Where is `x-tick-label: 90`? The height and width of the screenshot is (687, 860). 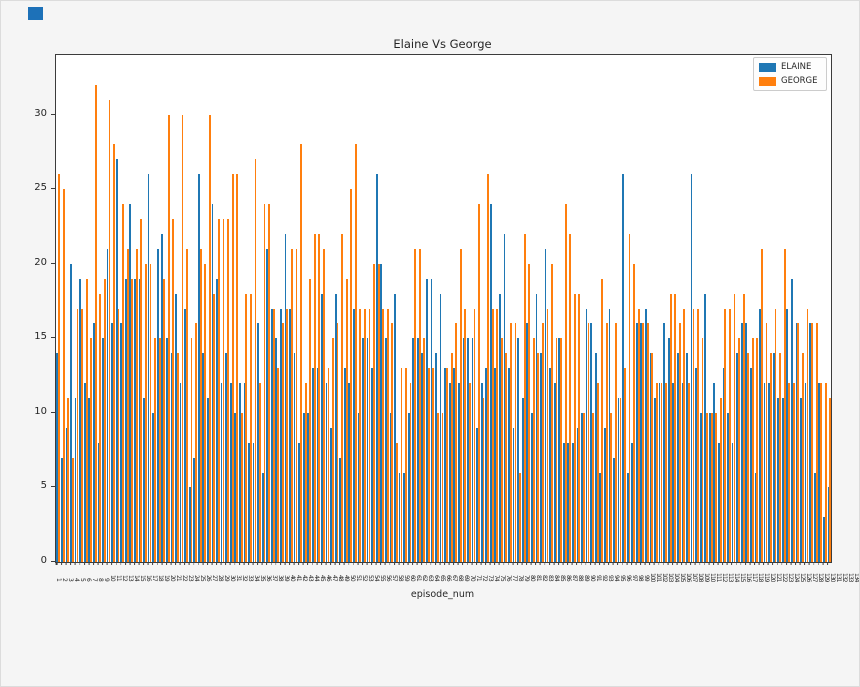 x-tick-label: 90 is located at coordinates (592, 578).